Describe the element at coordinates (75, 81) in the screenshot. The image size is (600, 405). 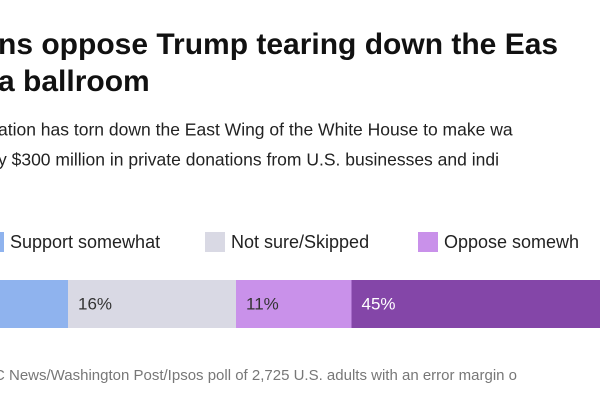
I see `chart-title: a ballroom` at that location.